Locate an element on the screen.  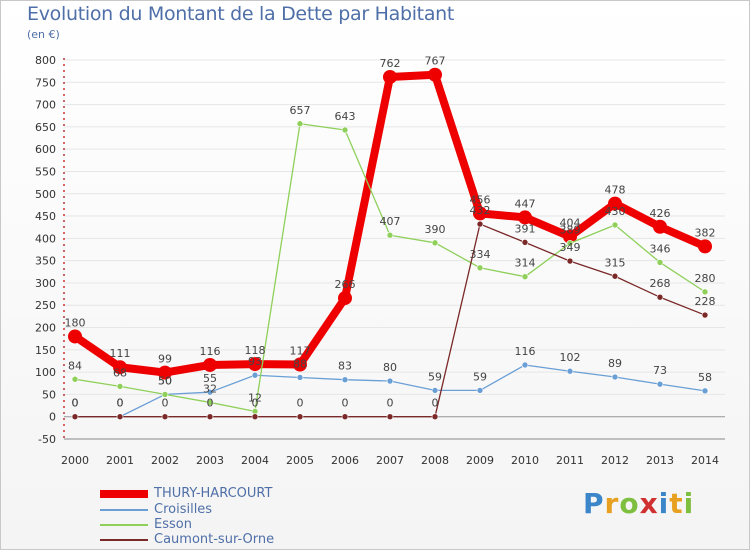
y-tick-label: 0 is located at coordinates (52, 417).